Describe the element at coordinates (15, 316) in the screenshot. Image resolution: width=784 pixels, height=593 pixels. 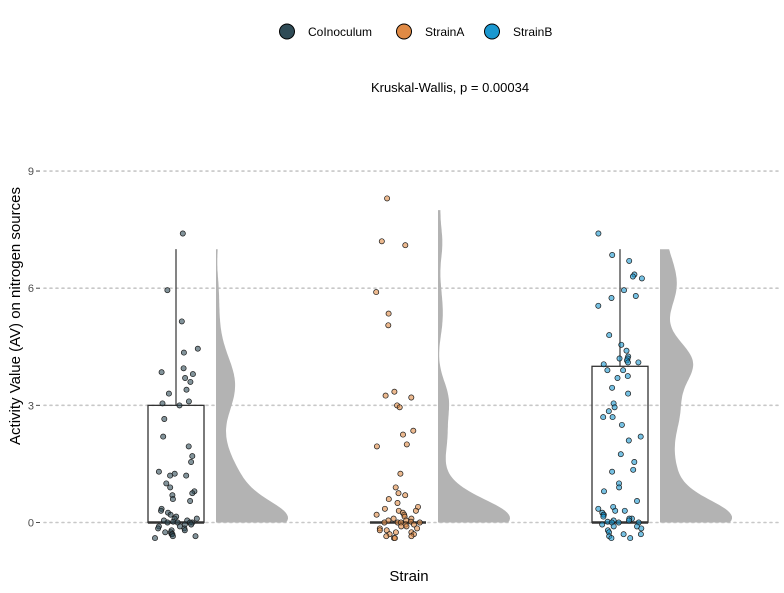
I see `y-axis-title: Activity Value (AV) on nitrogen sources` at that location.